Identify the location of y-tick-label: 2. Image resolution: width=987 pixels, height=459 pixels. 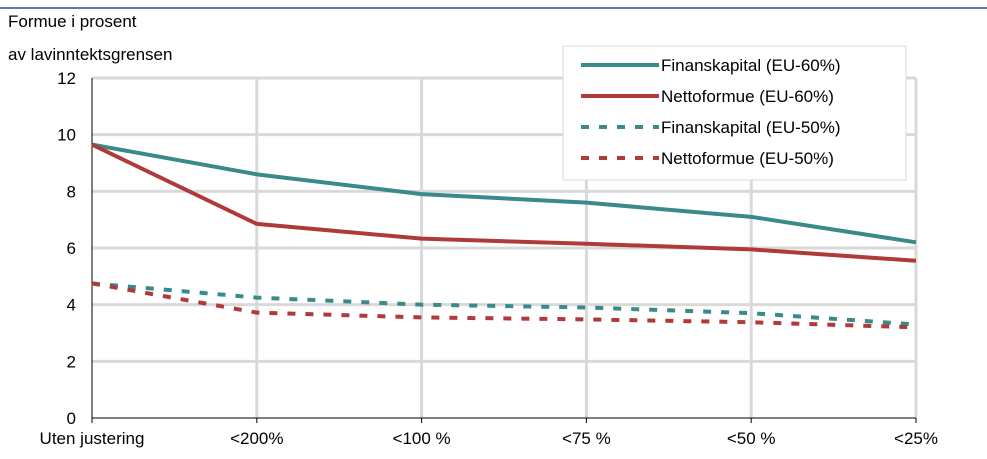
(71, 361).